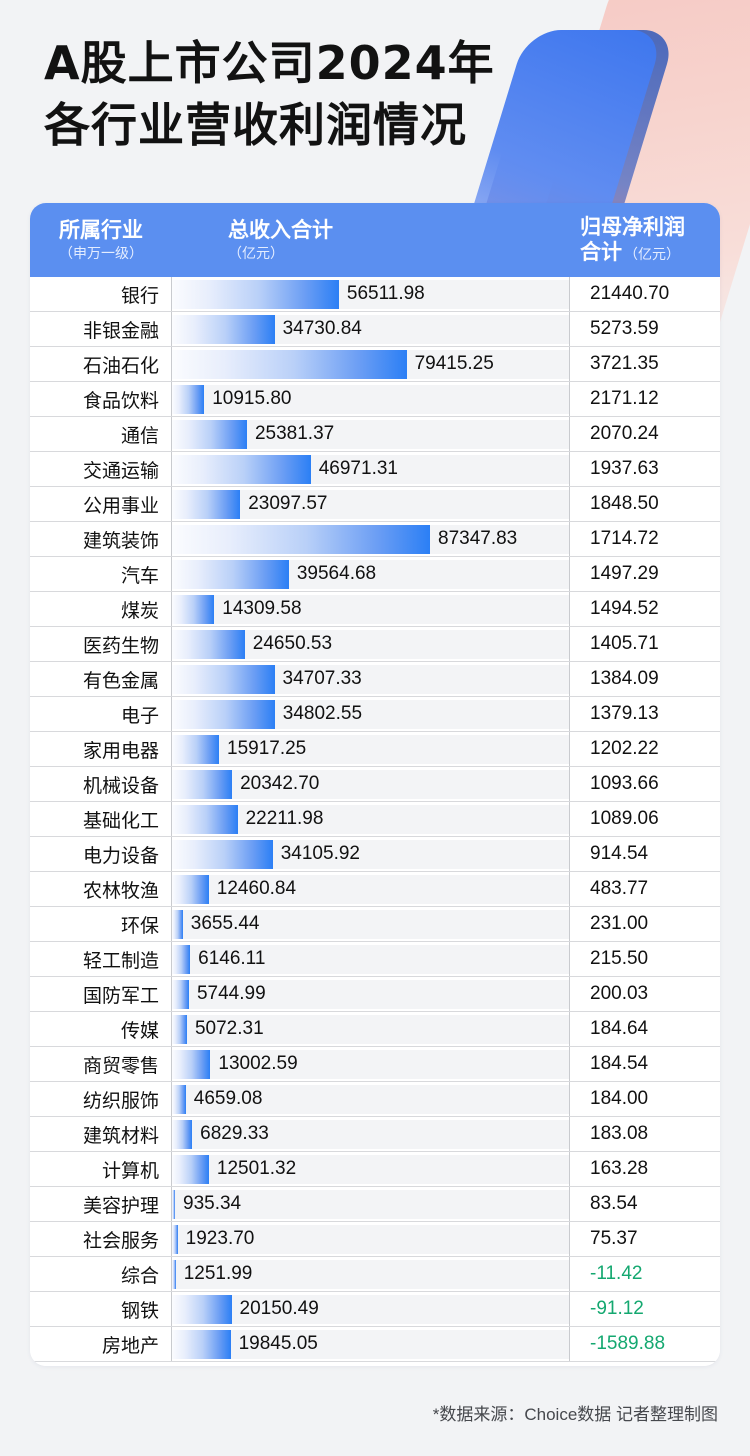 This screenshot has width=750, height=1456. I want to click on table-row: 银行 56511.98 21440.70, so click(375, 294).